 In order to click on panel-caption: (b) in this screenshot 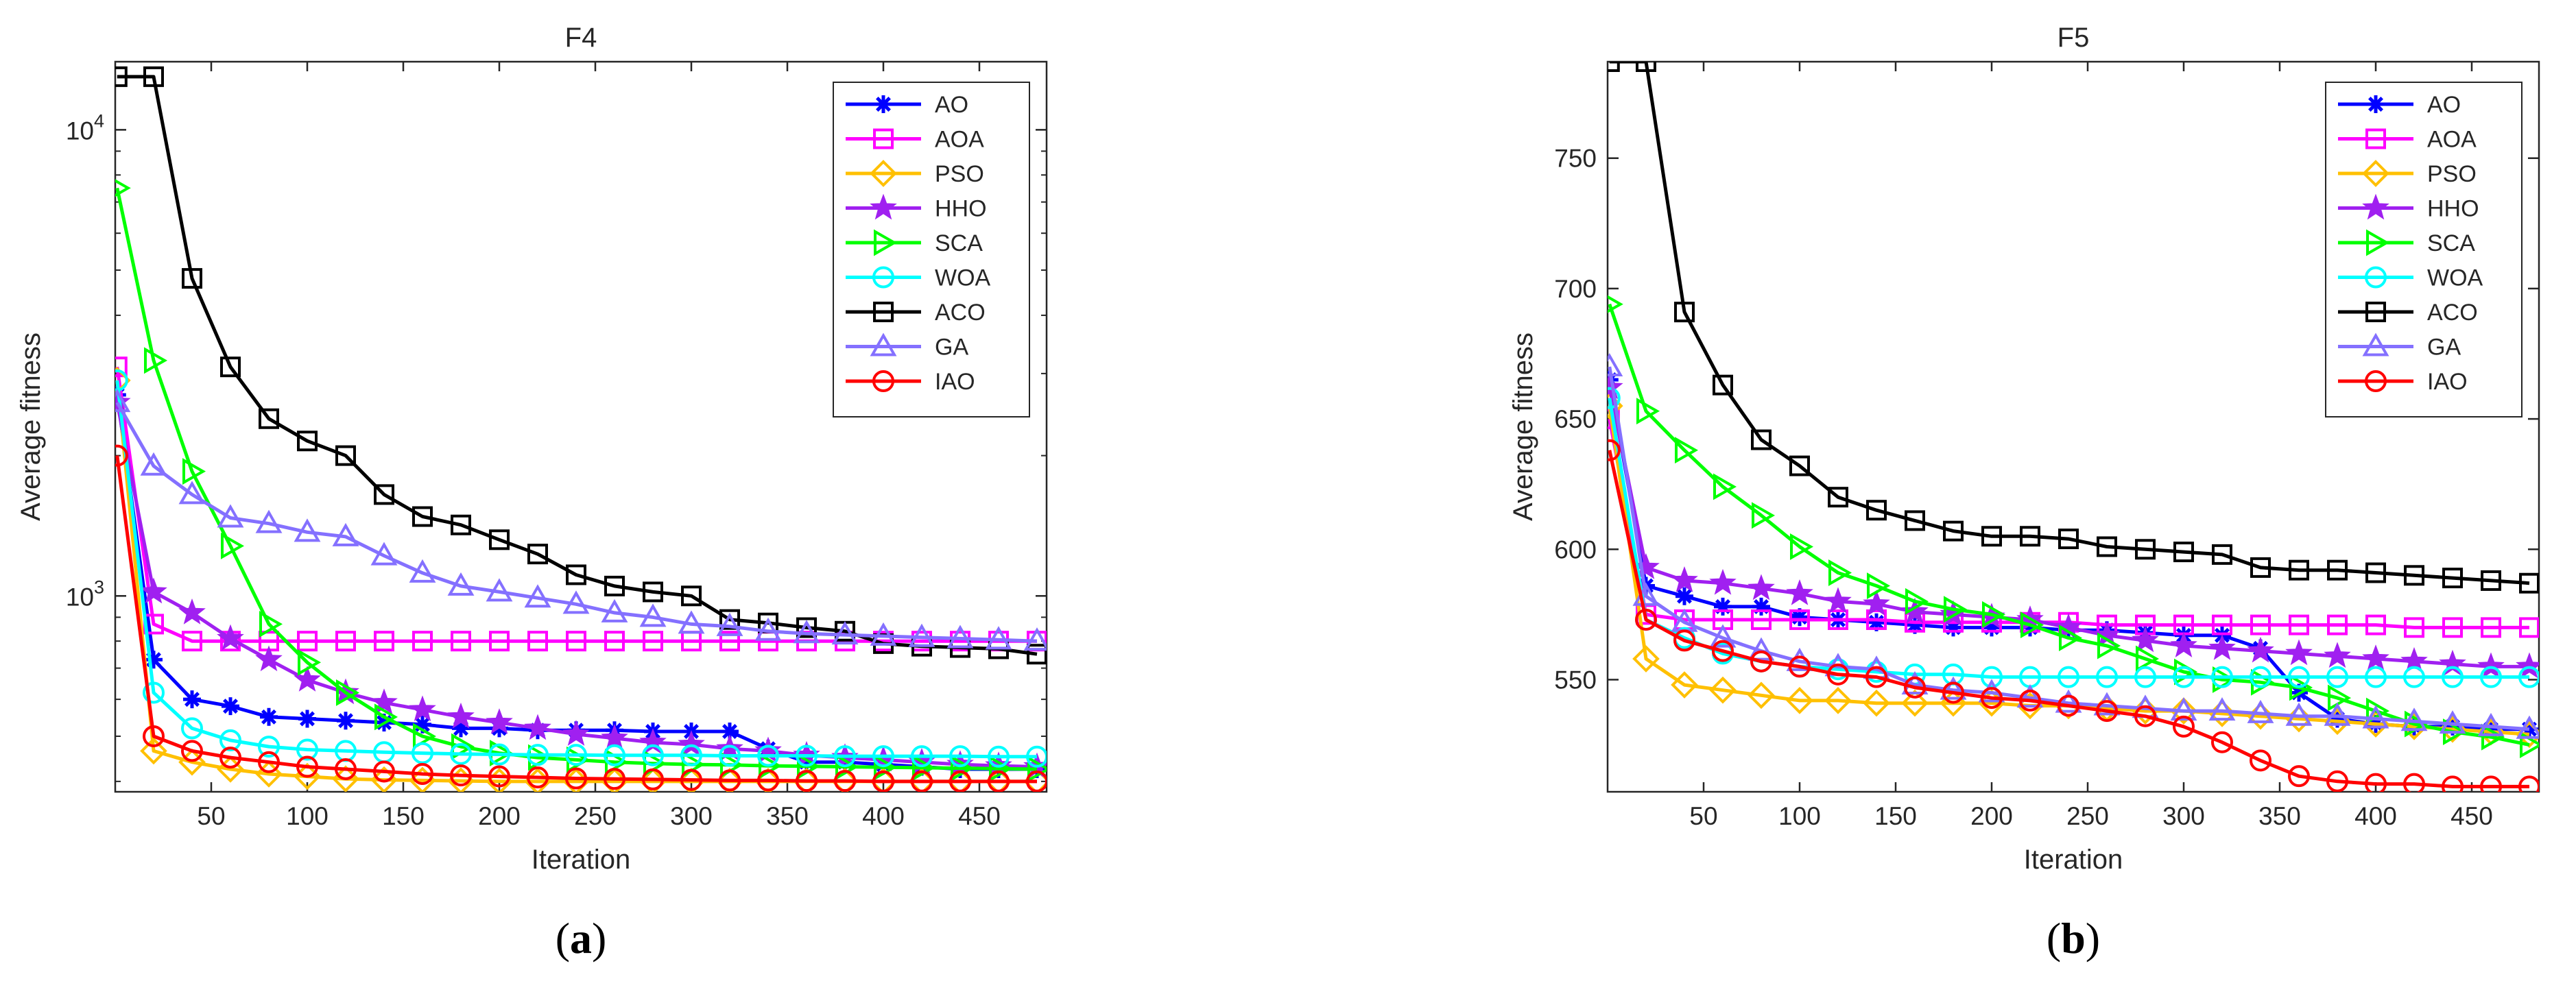, I will do `click(2073, 938)`.